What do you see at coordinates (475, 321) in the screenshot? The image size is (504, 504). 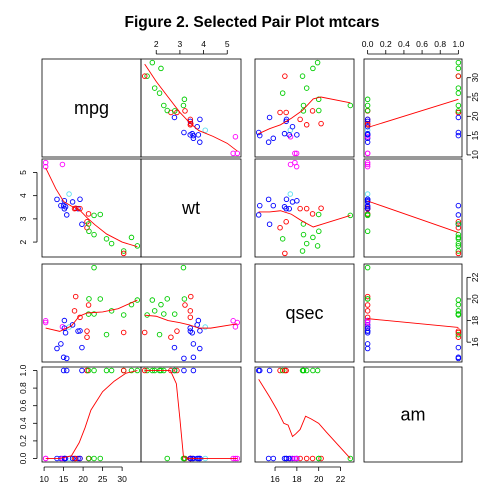 I see `tick-label: 18` at bounding box center [475, 321].